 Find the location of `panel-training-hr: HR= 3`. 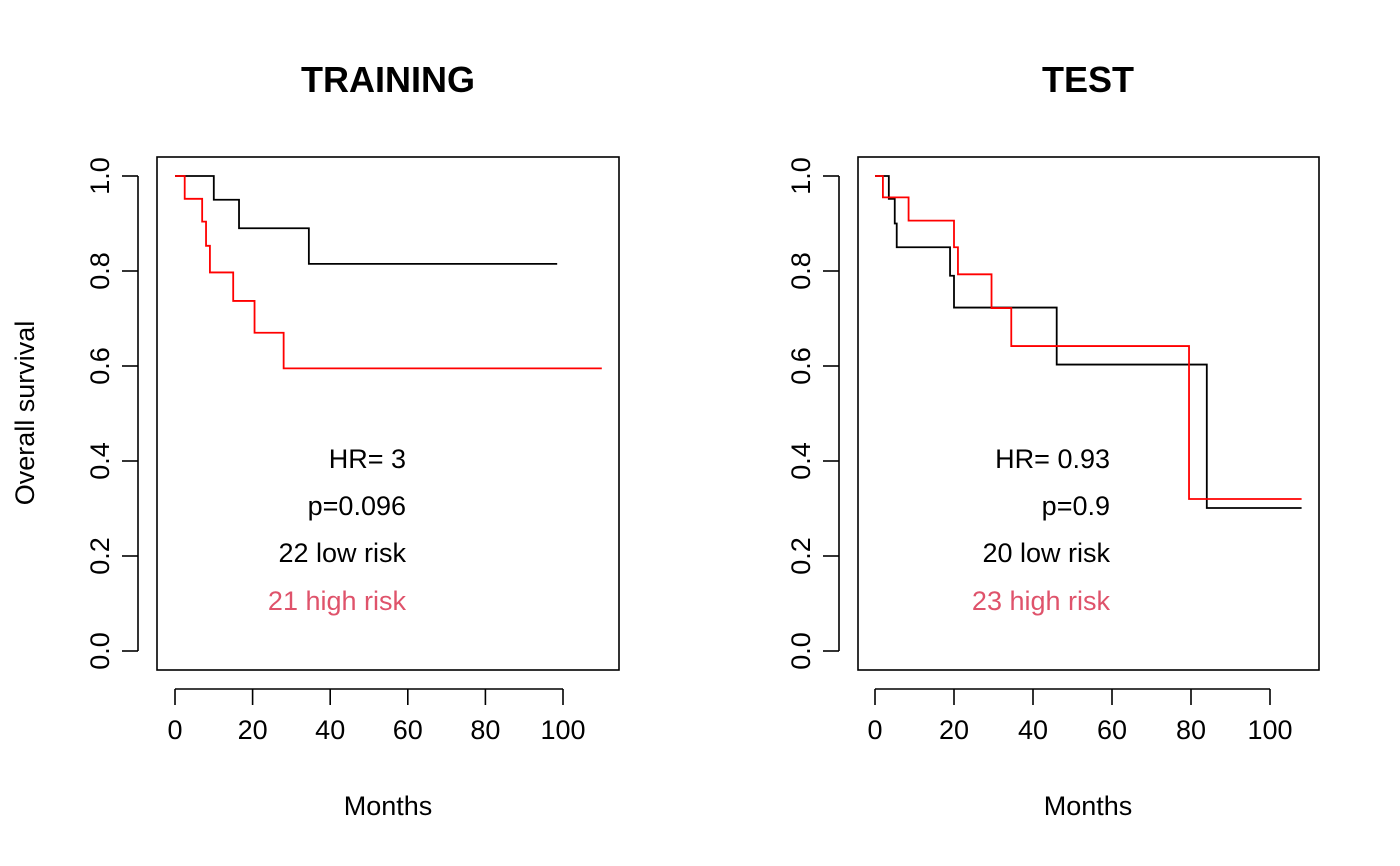

panel-training-hr: HR= 3 is located at coordinates (367, 459).